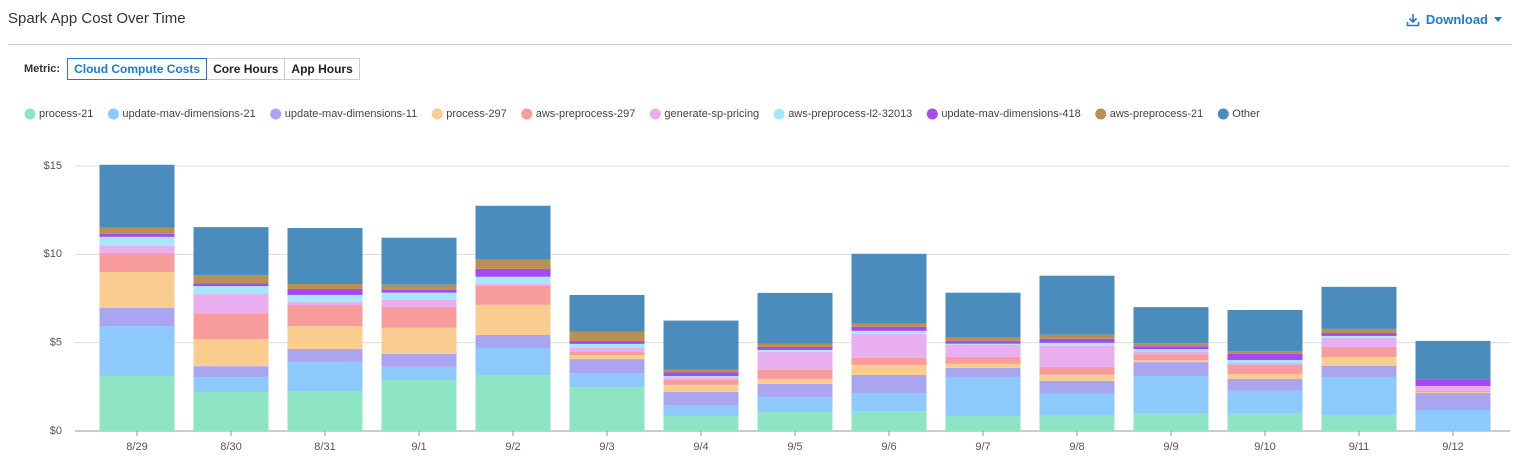 This screenshot has height=461, width=1526. What do you see at coordinates (322, 69) in the screenshot?
I see `metric-option: App Hours` at bounding box center [322, 69].